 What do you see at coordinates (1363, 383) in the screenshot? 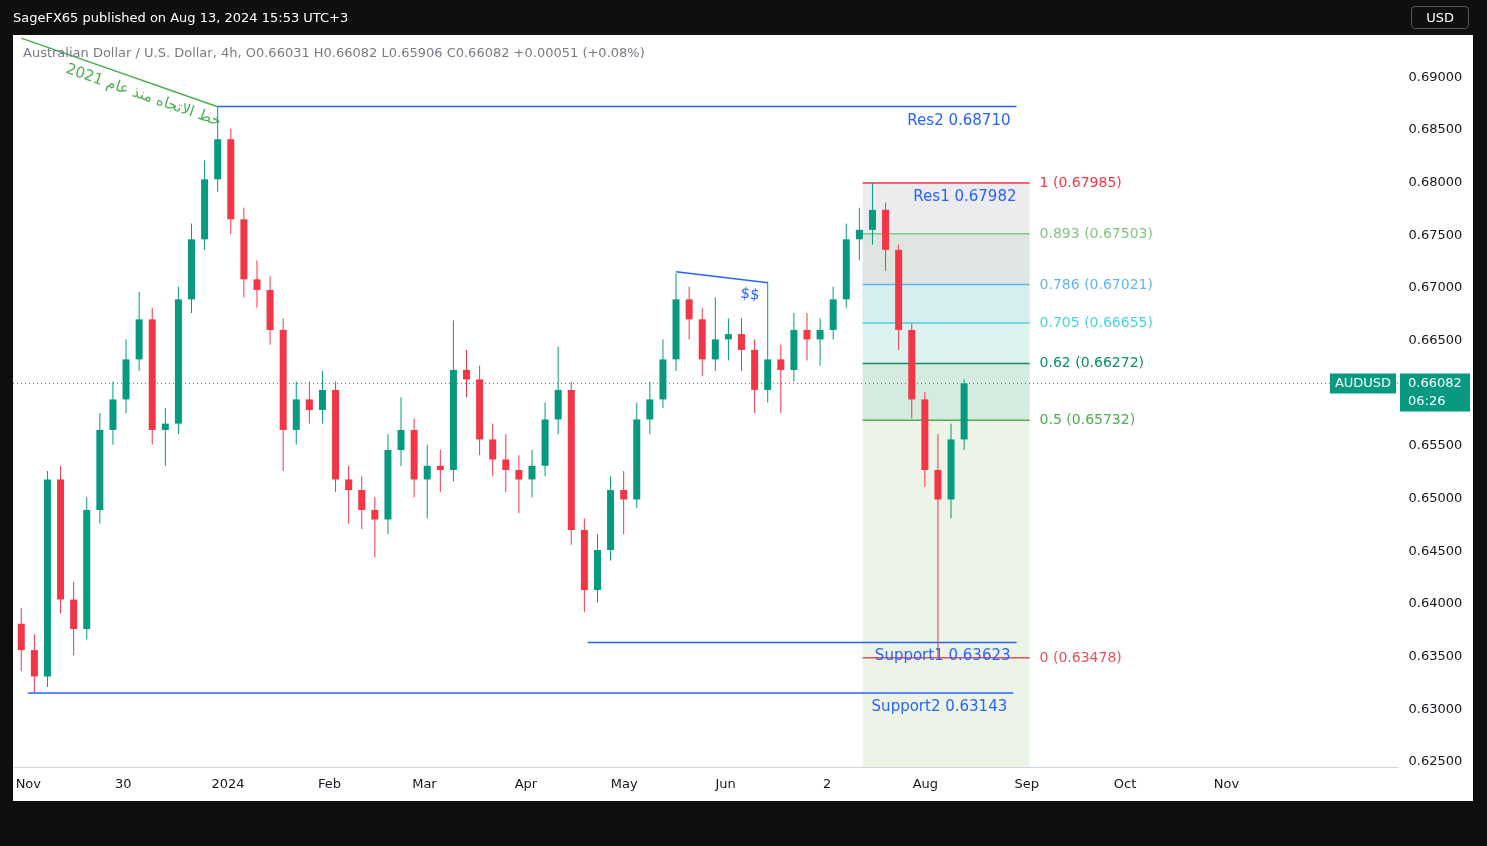
I see `ref-line-label: AUDUSD` at bounding box center [1363, 383].